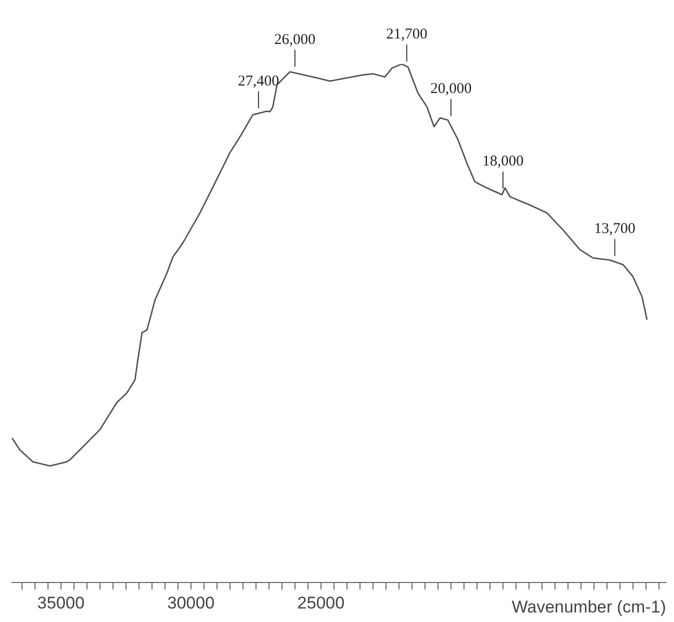 The image size is (674, 622). I want to click on x-axis-title: Wavenumber (cm-1), so click(589, 606).